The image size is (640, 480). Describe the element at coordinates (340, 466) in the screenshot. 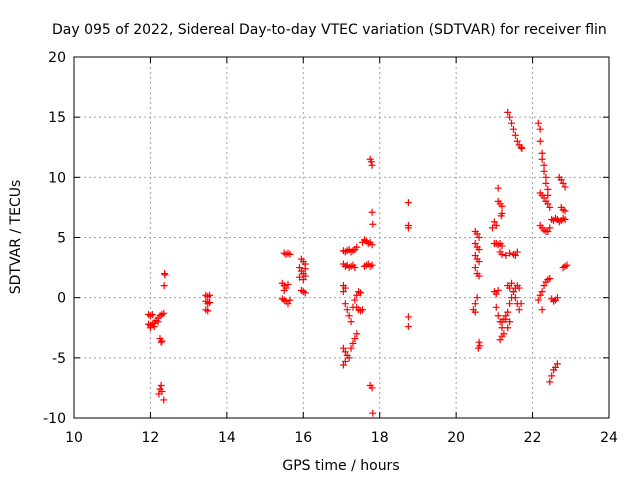

I see `x-axis-label: GPS time / hours` at that location.